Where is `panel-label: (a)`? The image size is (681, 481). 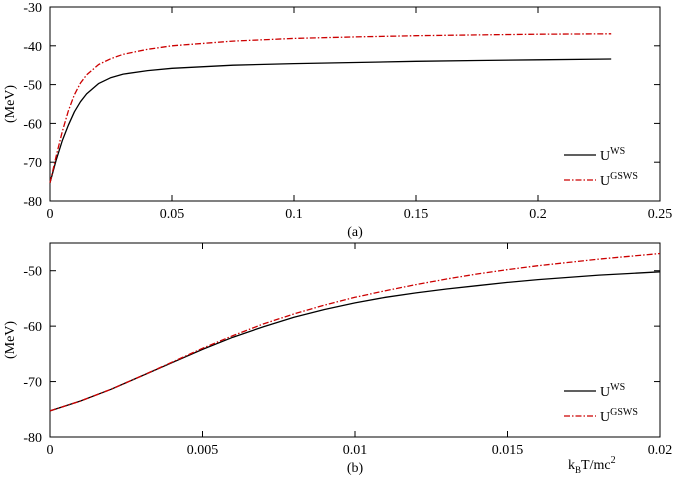
panel-label: (a) is located at coordinates (355, 232).